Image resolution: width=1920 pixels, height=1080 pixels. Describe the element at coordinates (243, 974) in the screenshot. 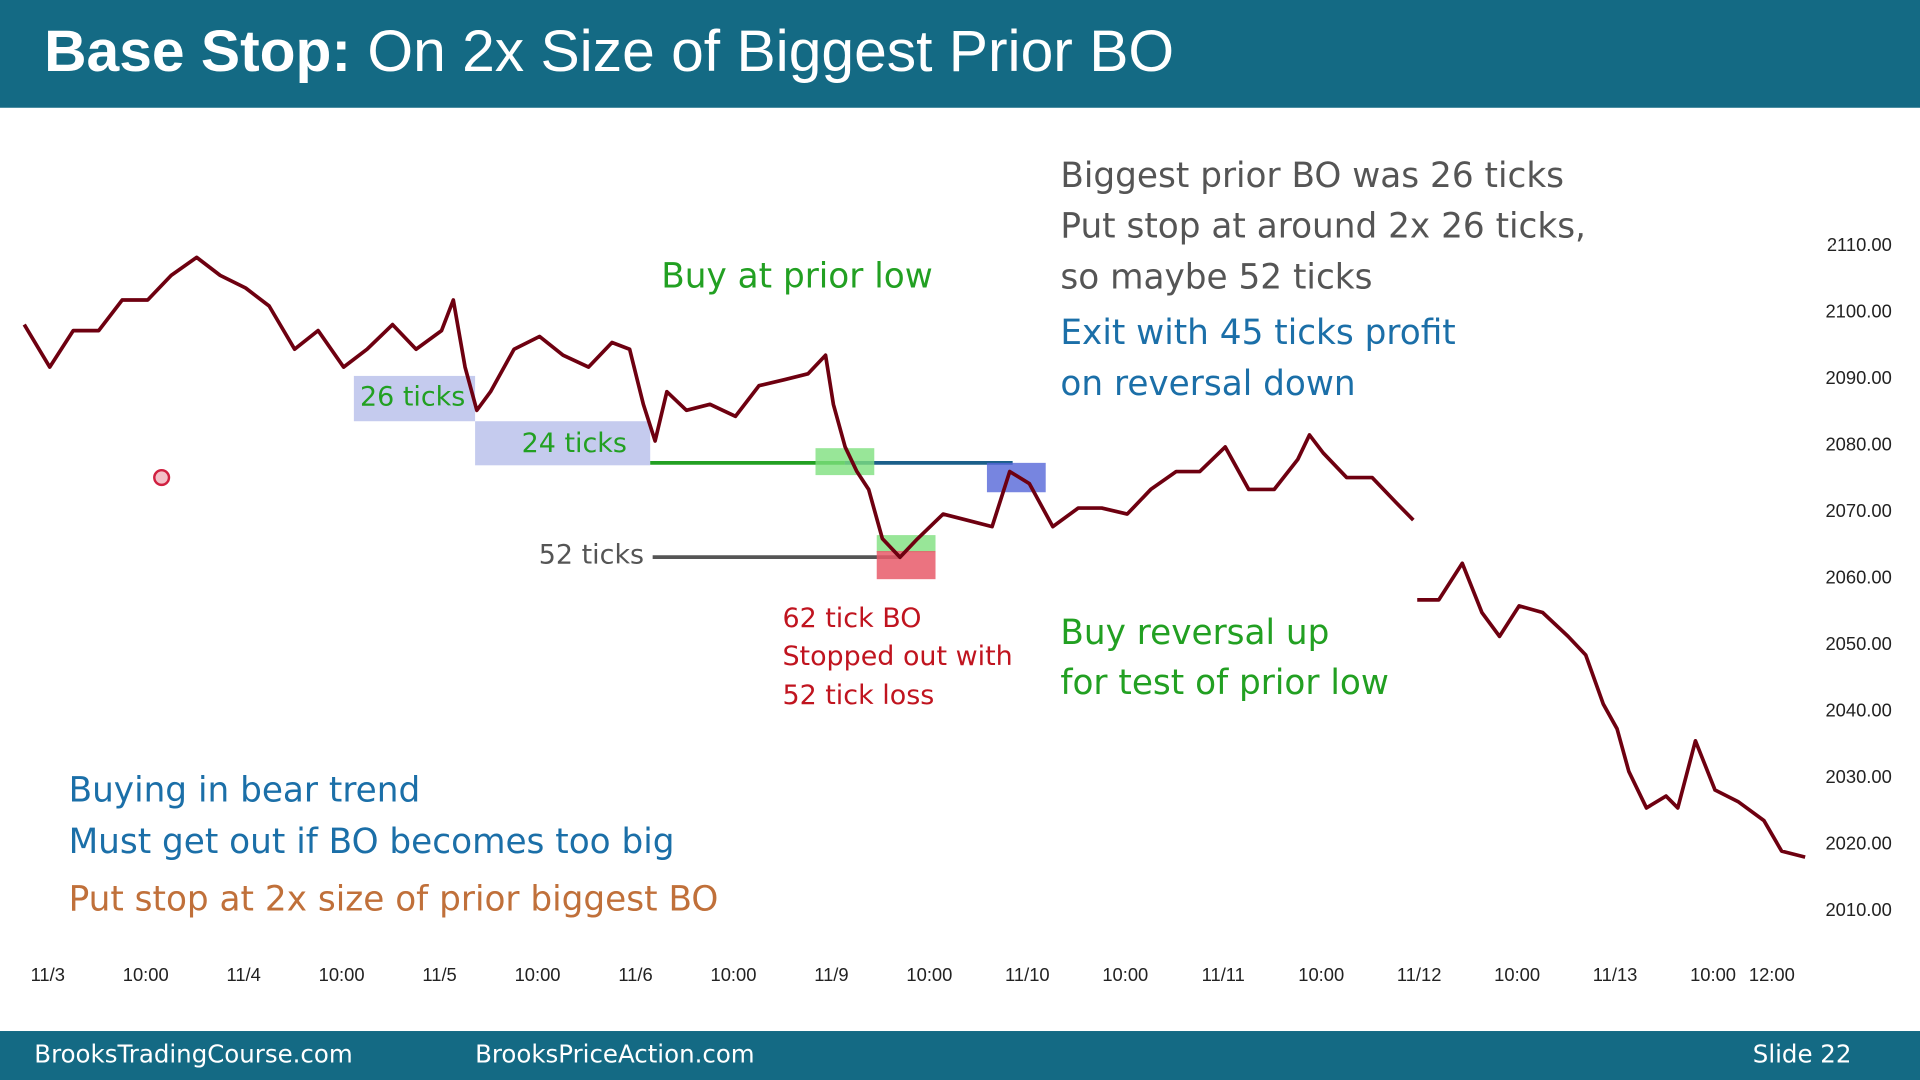

I see `x-tick-label: 11/4` at that location.